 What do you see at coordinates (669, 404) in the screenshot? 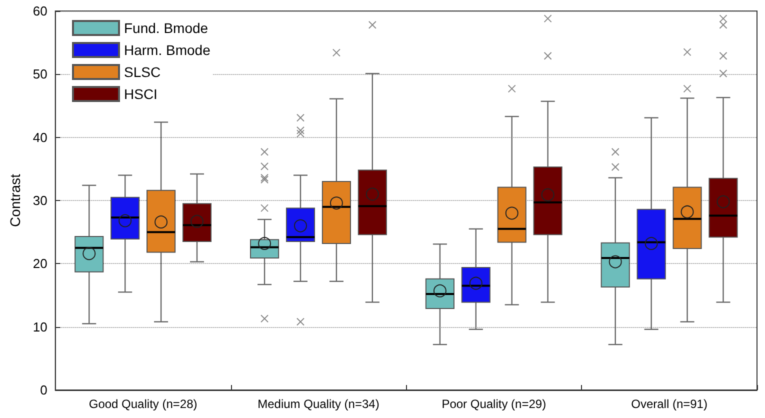
I see `x-tick-label: Overall (n=91)` at bounding box center [669, 404].